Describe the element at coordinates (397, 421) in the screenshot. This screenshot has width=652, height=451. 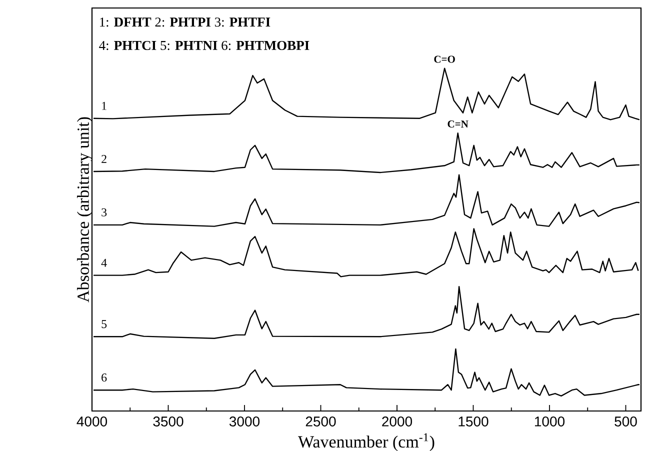
I see `x-tick-label: 2000` at that location.